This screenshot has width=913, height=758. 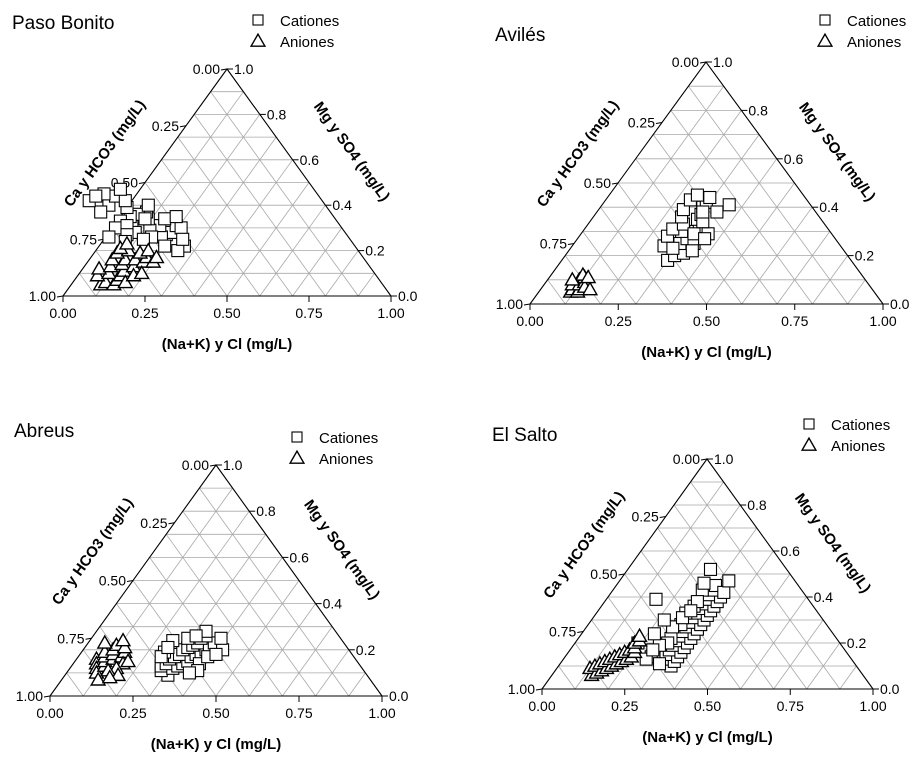 What do you see at coordinates (845, 436) in the screenshot?
I see `legend: Cationes Aniones` at bounding box center [845, 436].